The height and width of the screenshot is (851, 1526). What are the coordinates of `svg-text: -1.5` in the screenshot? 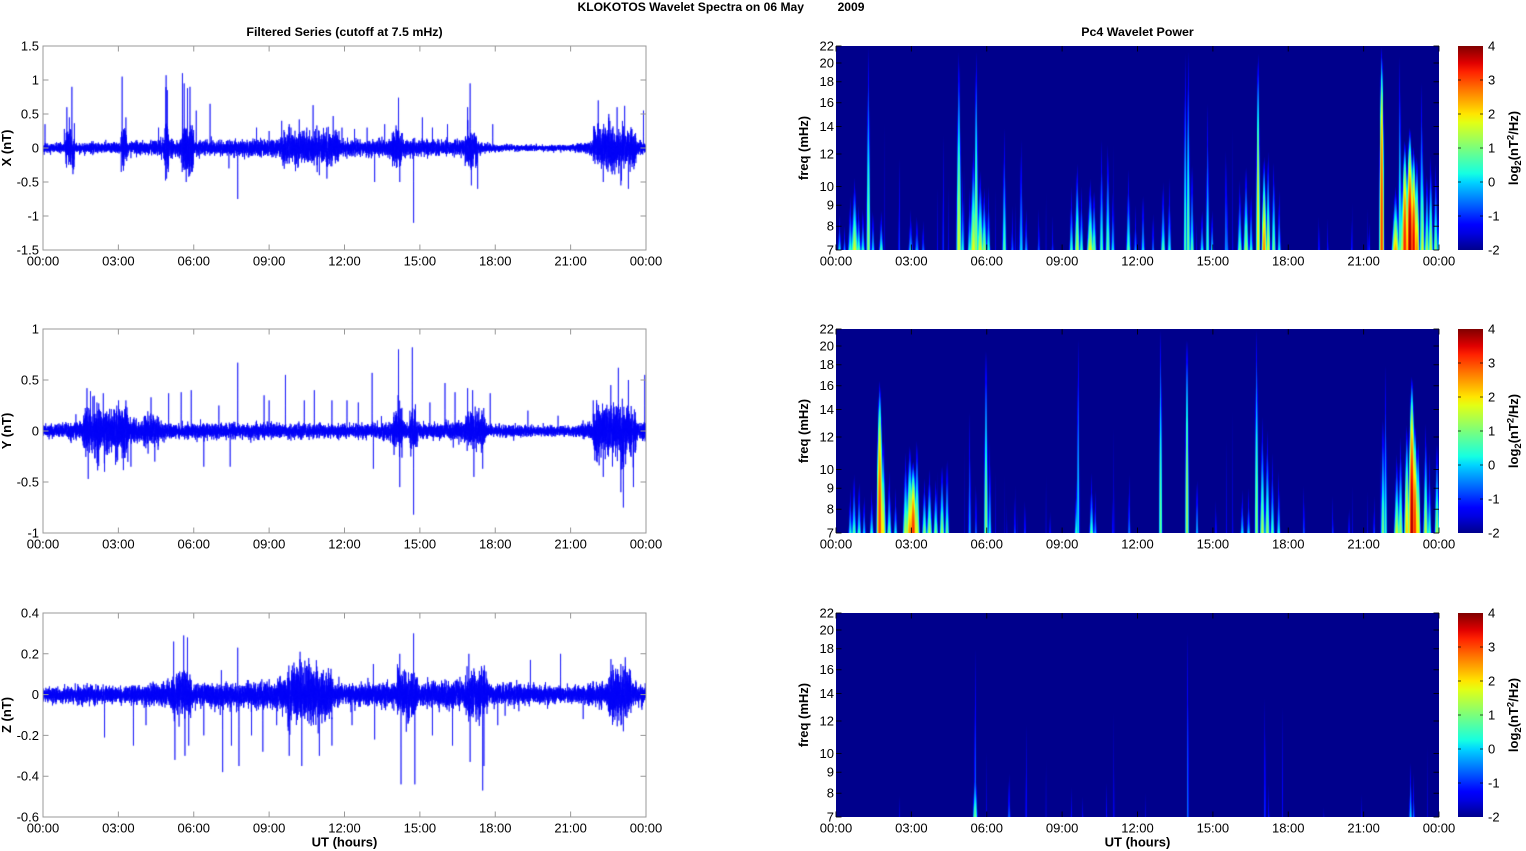 It's located at (28, 250).